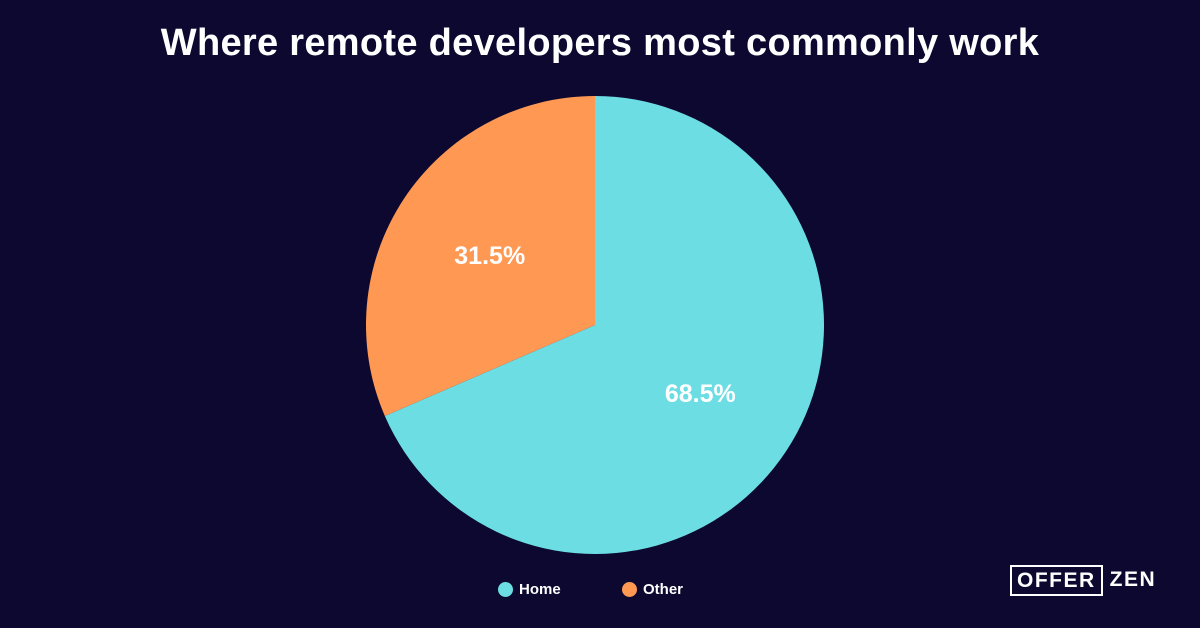  I want to click on legend-label-other: Other, so click(663, 589).